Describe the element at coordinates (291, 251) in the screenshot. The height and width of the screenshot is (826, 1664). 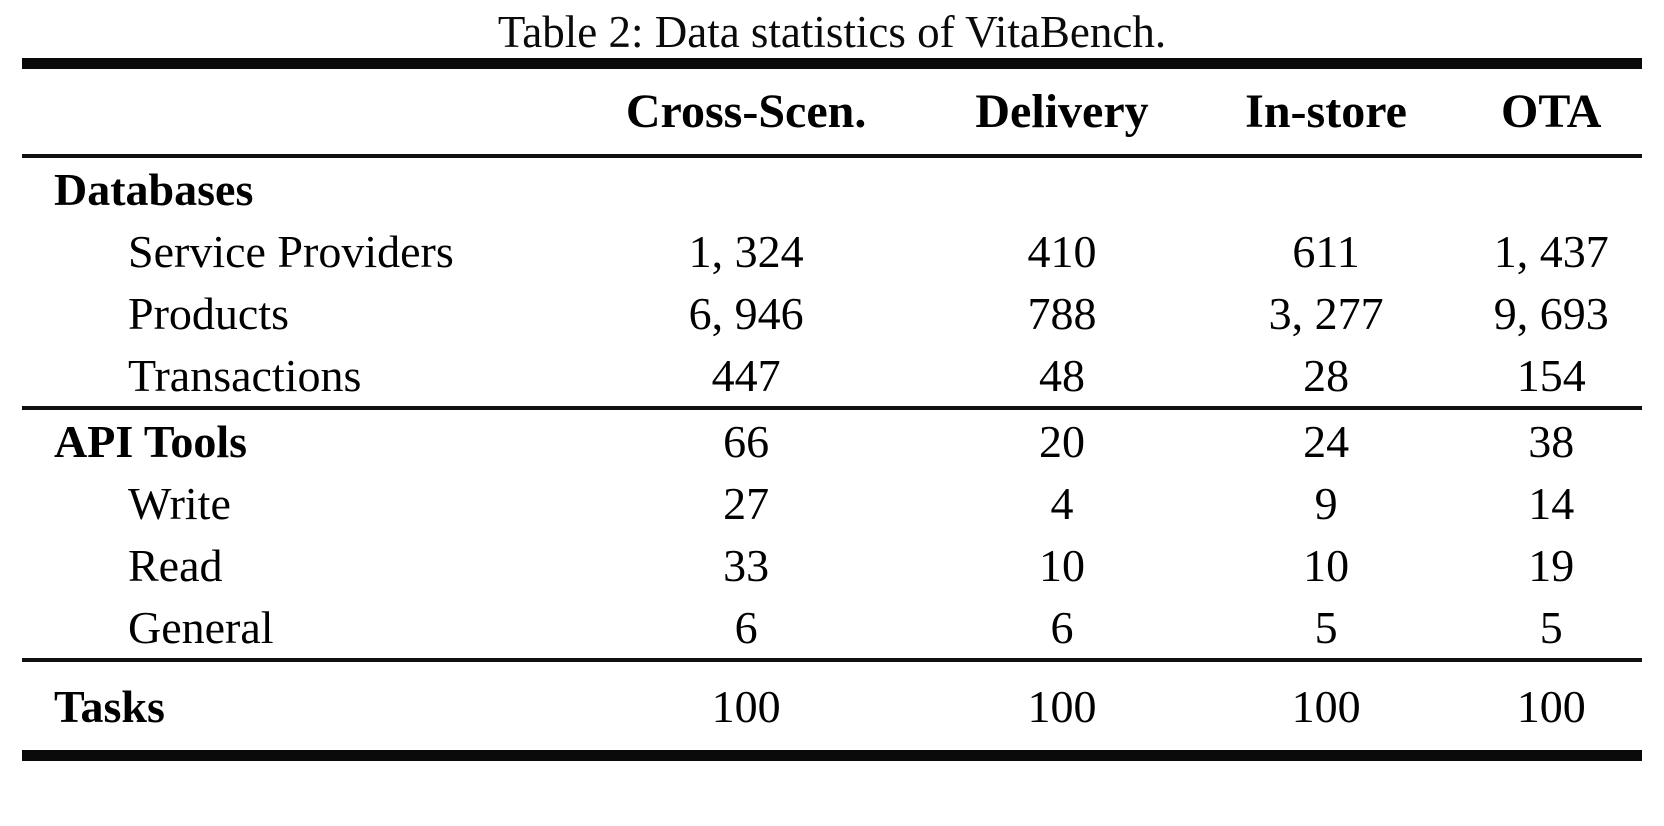
I see `row-label: Service Providers` at that location.